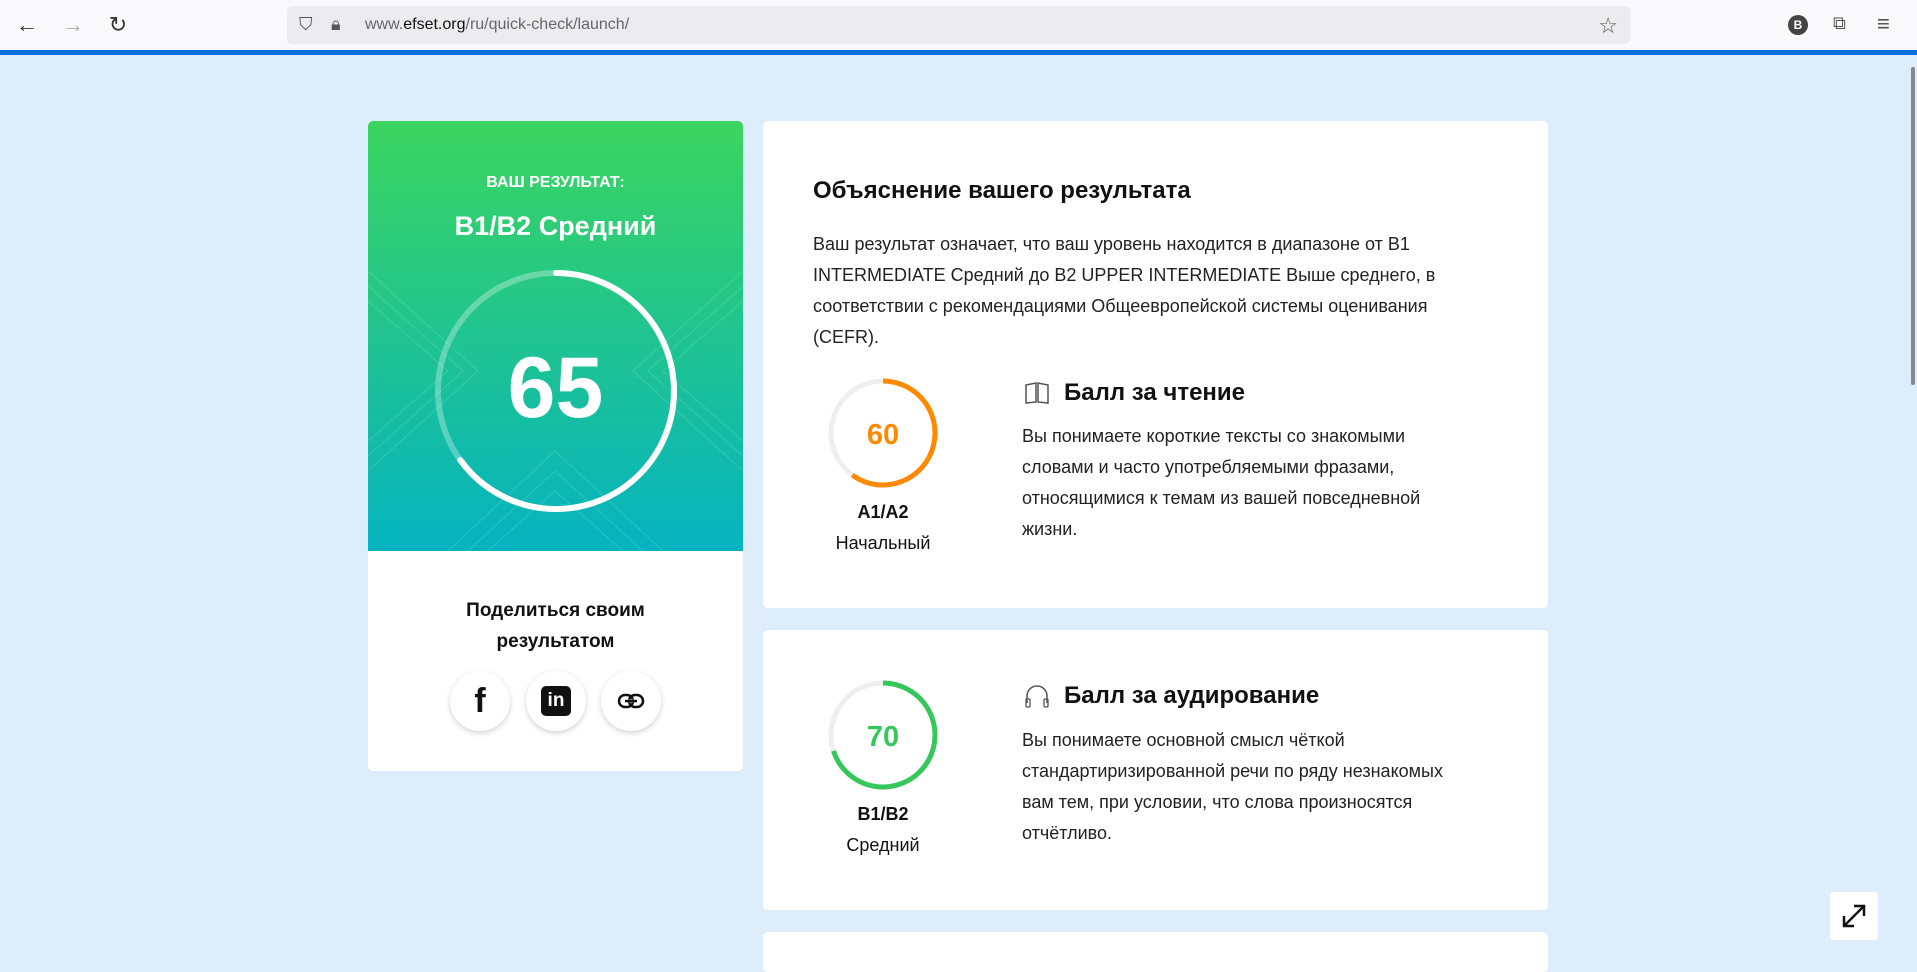 Image resolution: width=1917 pixels, height=972 pixels. What do you see at coordinates (883, 512) in the screenshot?
I see `reading-level: A1/A2` at bounding box center [883, 512].